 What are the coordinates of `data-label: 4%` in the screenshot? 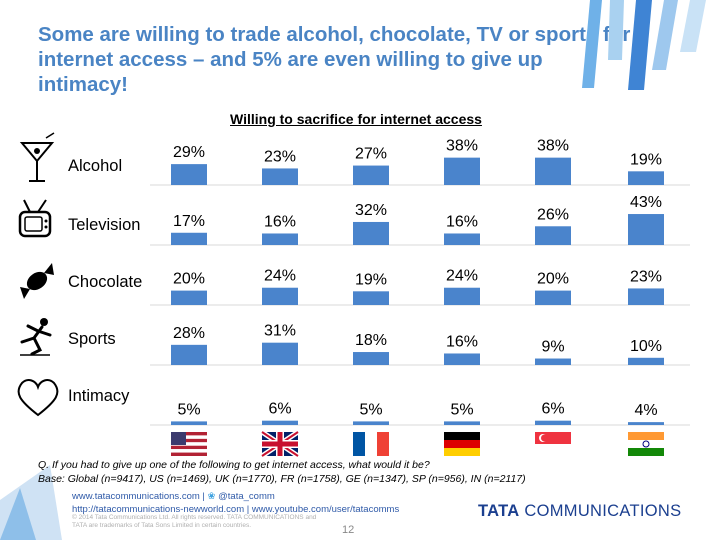 It's located at (645, 410).